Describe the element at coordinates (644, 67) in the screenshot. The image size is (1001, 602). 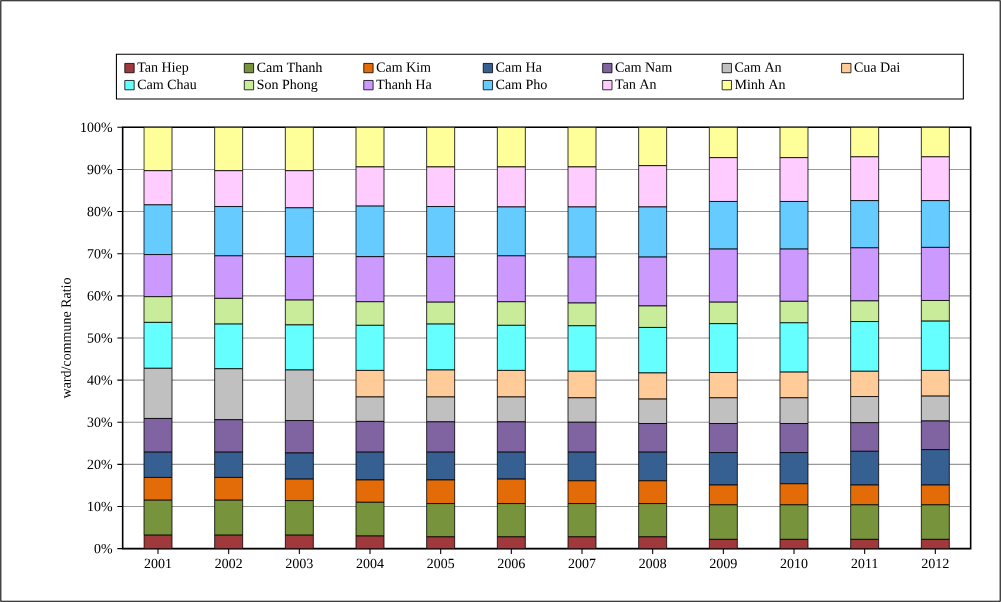
I see `legend-label: Cam Nam` at that location.